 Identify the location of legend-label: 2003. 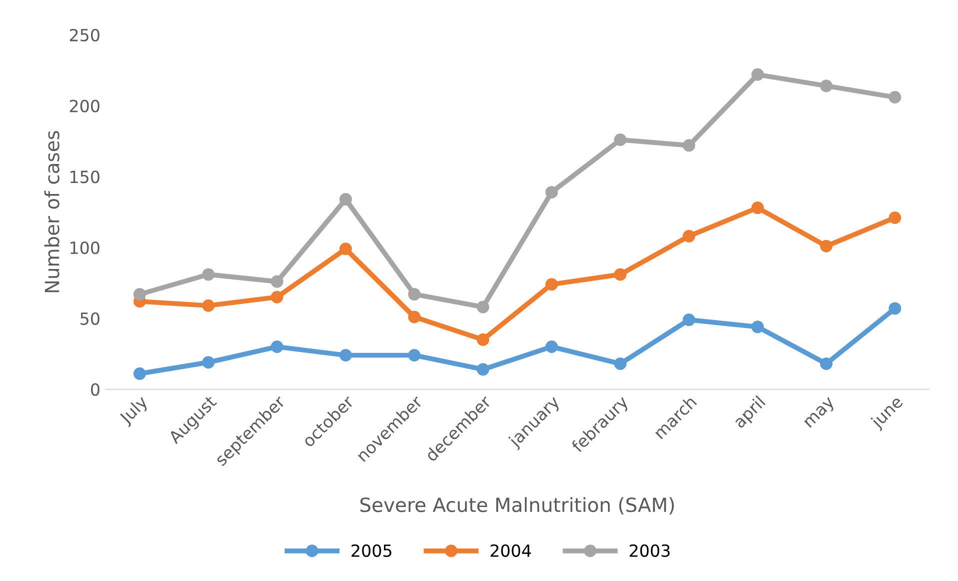
(650, 550).